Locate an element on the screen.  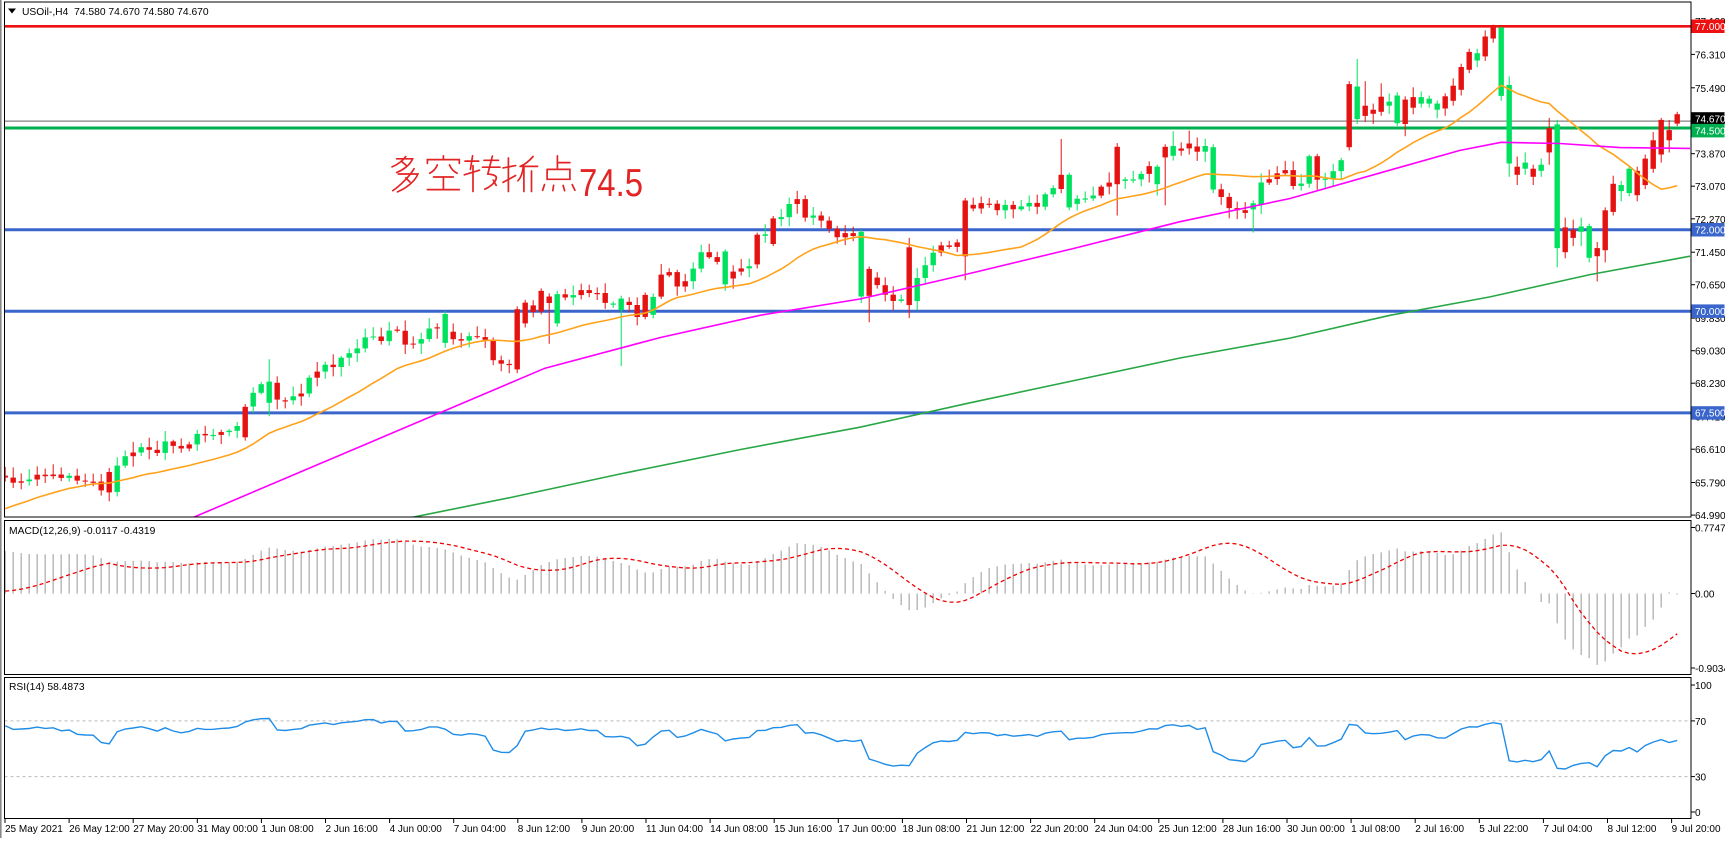
svg-text: 70.650 is located at coordinates (1710, 286).